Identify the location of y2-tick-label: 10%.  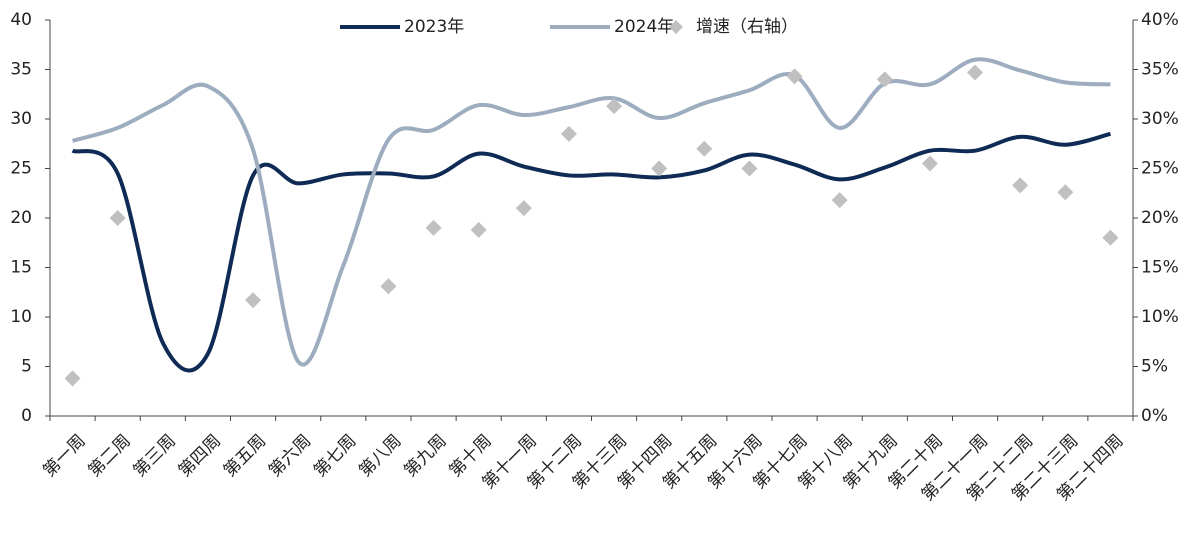
(1160, 317).